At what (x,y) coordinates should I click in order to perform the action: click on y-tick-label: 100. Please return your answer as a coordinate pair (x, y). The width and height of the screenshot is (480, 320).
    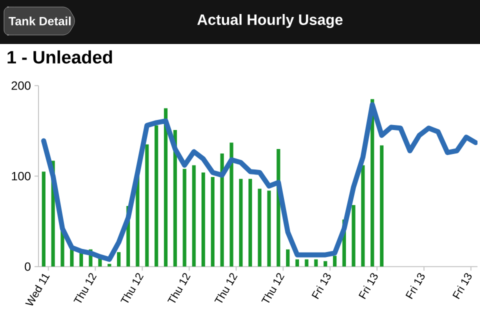
    Looking at the image, I should click on (21, 176).